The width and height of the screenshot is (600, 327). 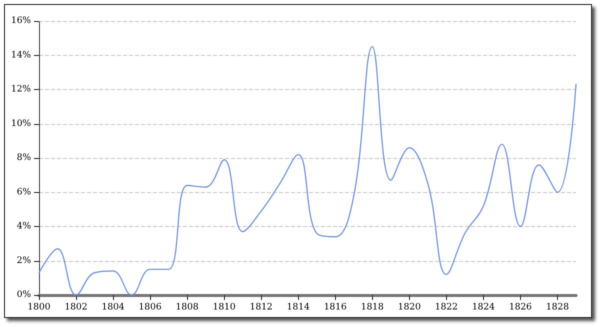 I want to click on y-tick-label: 4%, so click(x=24, y=227).